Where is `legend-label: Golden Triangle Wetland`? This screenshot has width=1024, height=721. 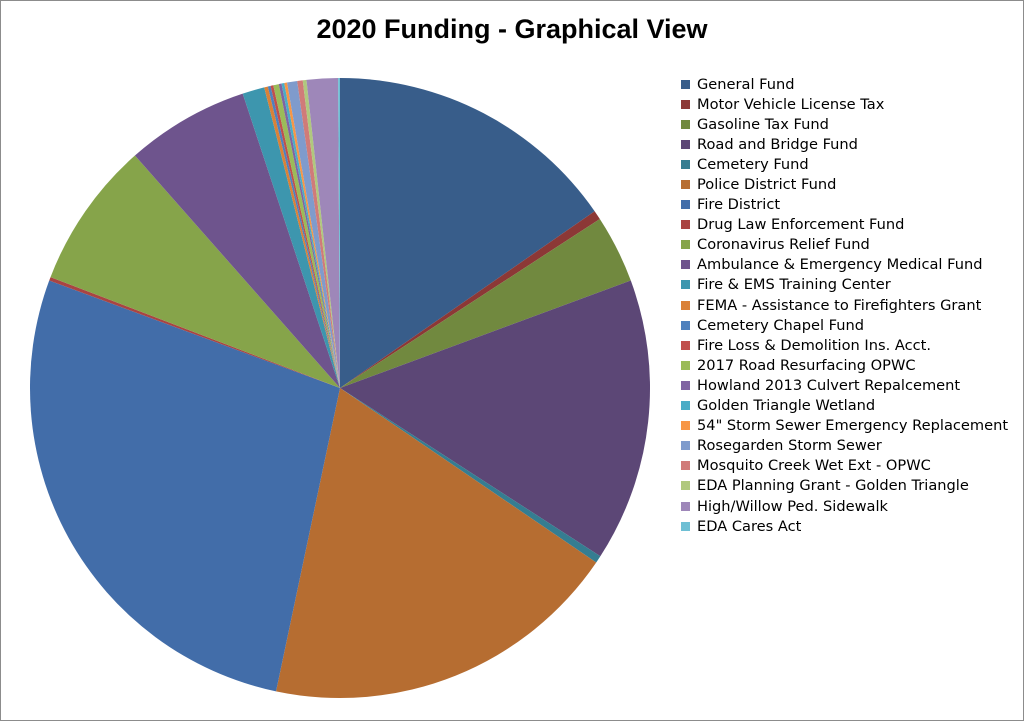
legend-label: Golden Triangle Wetland is located at coordinates (786, 406).